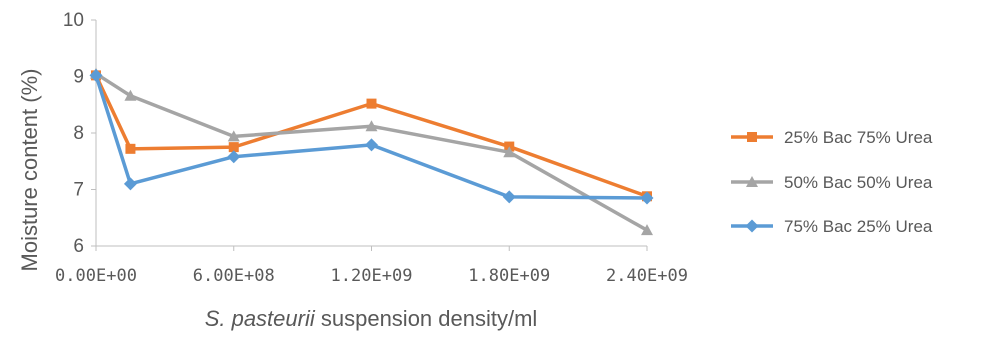  I want to click on x-axis-title-rest: suspension density/ml, so click(426, 318).